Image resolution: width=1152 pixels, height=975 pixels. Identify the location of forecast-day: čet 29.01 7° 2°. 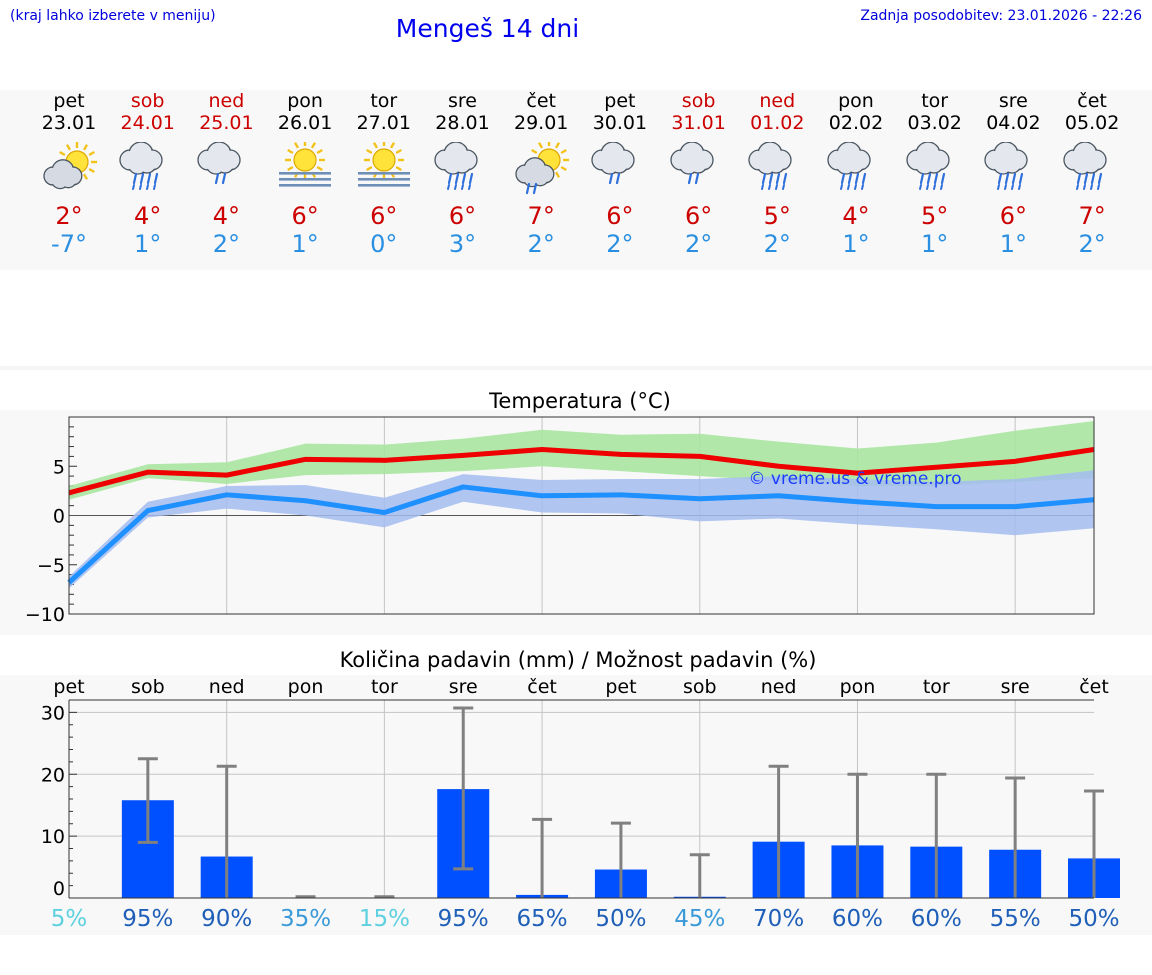
(541, 174).